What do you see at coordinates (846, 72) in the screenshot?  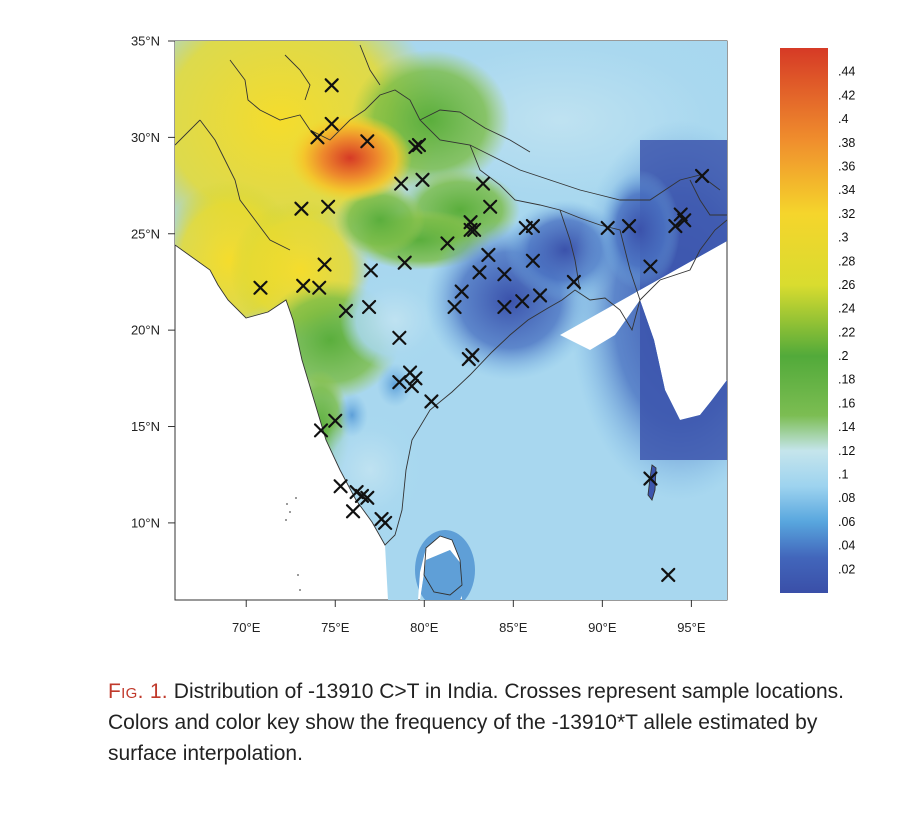 I see `color-key-label: .44` at bounding box center [846, 72].